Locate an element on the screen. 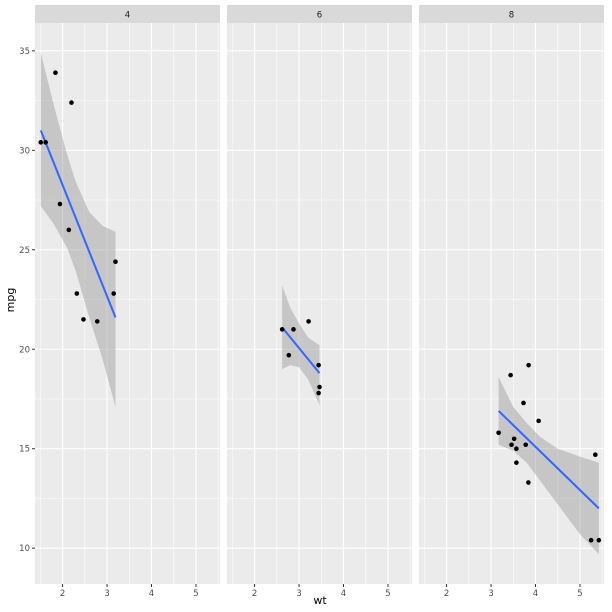 The height and width of the screenshot is (612, 612). x-axis-title: wt is located at coordinates (320, 600).